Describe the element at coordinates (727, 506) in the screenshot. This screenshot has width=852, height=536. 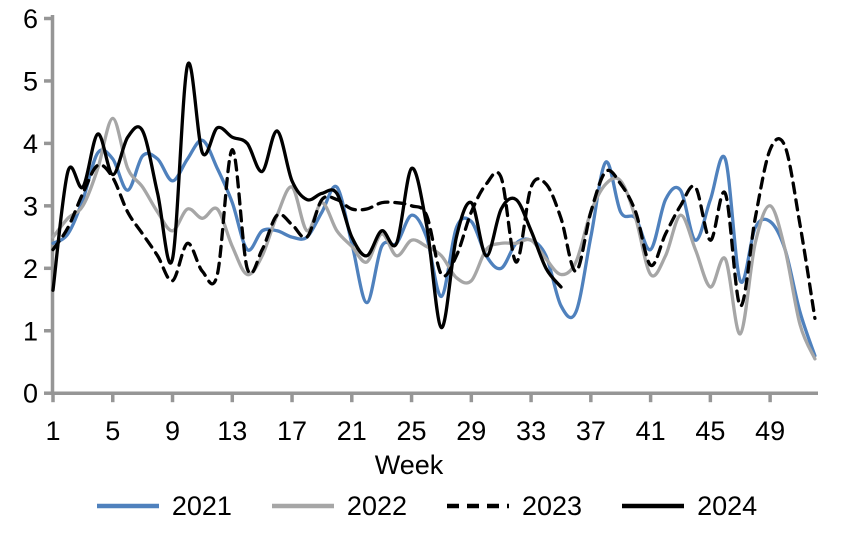
I see `legend-label-2024: 2024` at that location.